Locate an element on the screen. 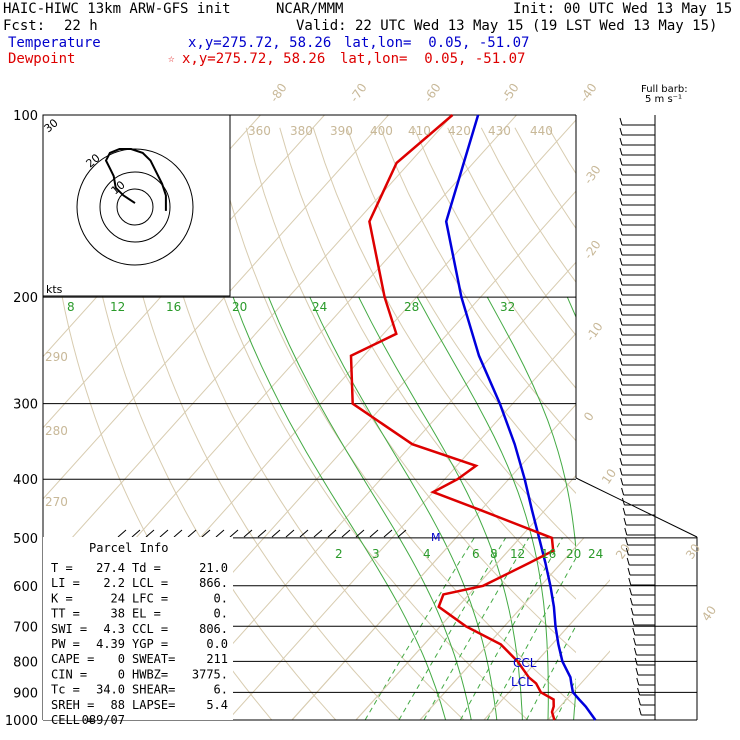  temp-legend-label: Temperature is located at coordinates (54, 43).